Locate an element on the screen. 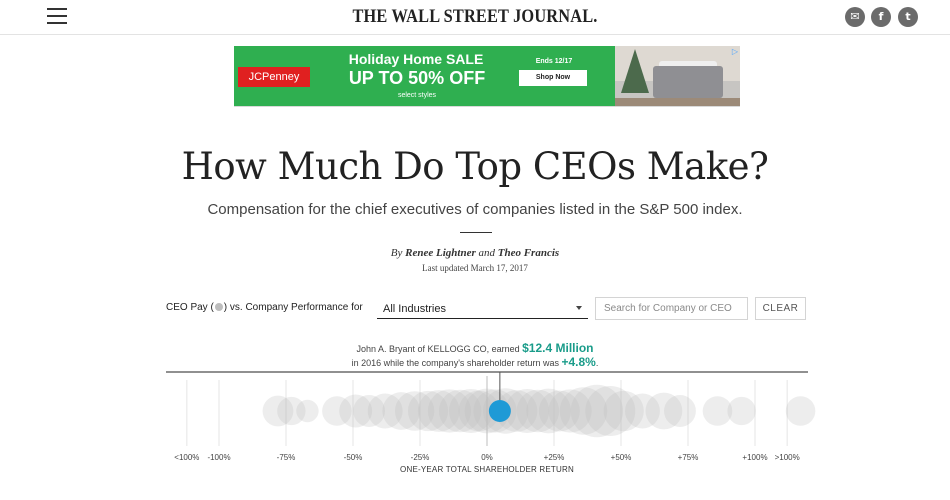 The image size is (950, 500). author-link: Theo Francis is located at coordinates (528, 253).